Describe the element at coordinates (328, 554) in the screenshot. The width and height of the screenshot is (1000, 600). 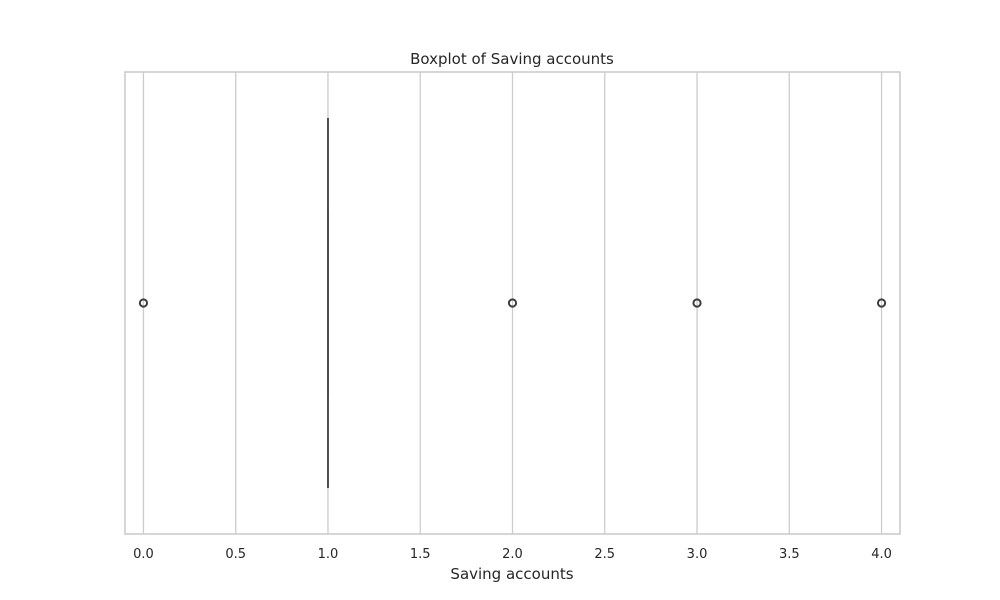
I see `x-tick-label: 1.0` at that location.